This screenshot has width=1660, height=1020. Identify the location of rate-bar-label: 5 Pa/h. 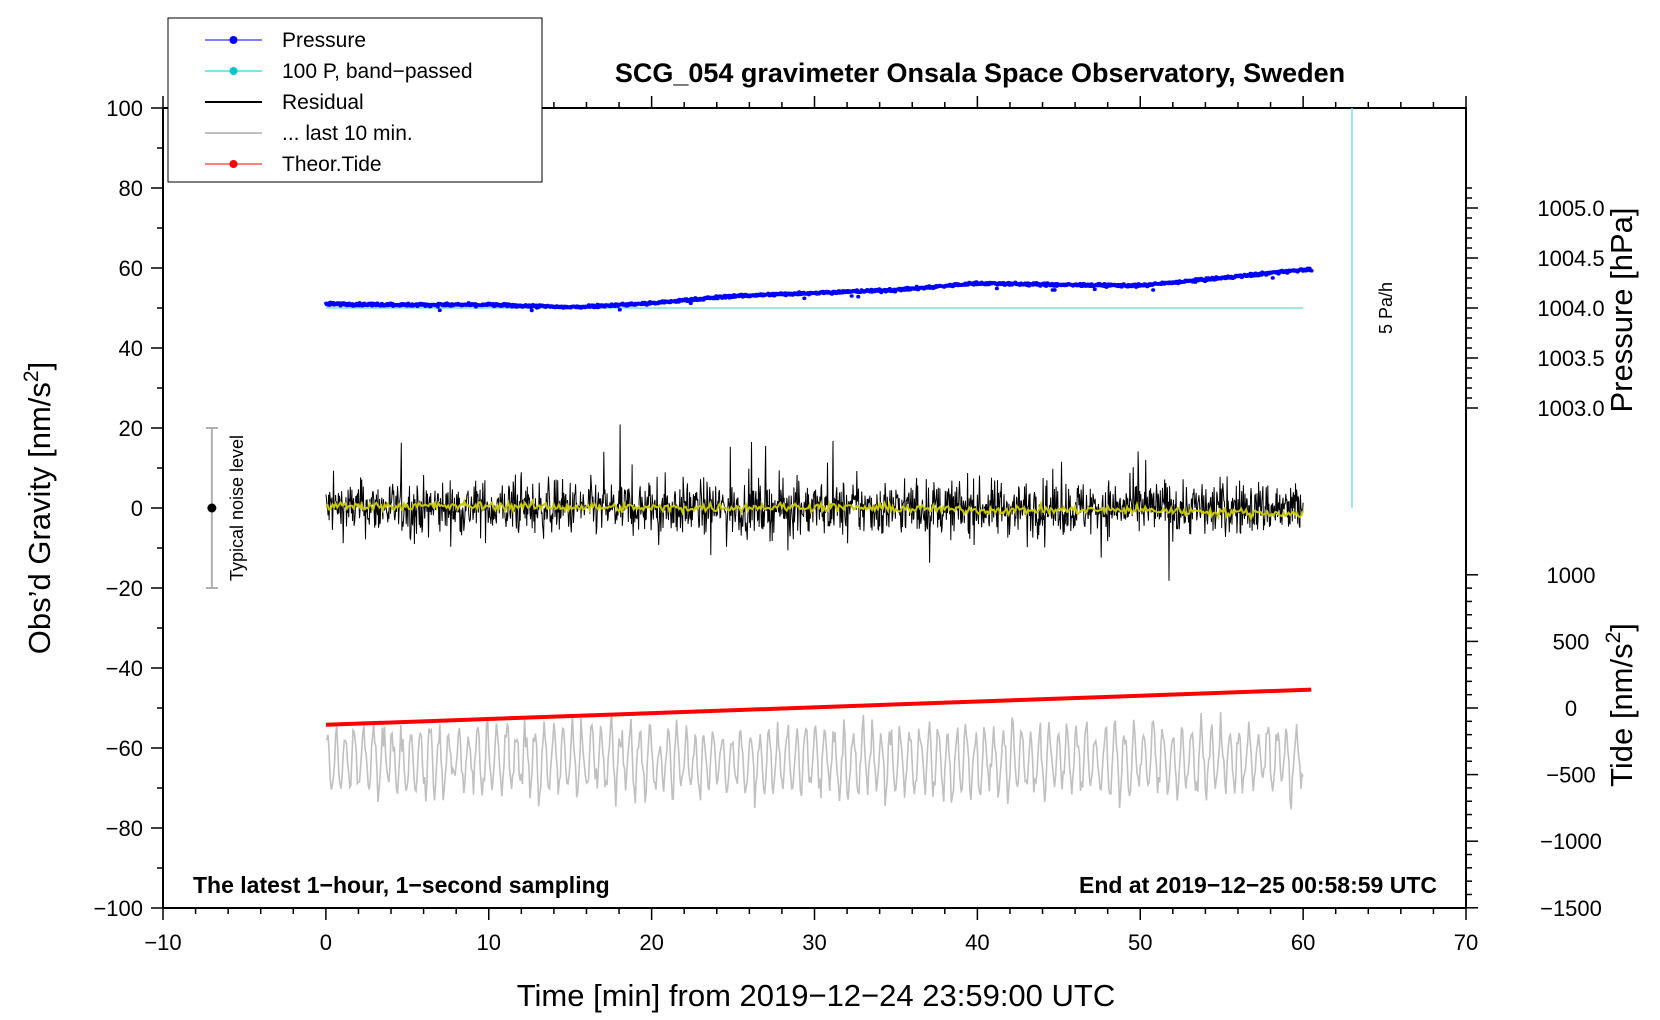
(1386, 308).